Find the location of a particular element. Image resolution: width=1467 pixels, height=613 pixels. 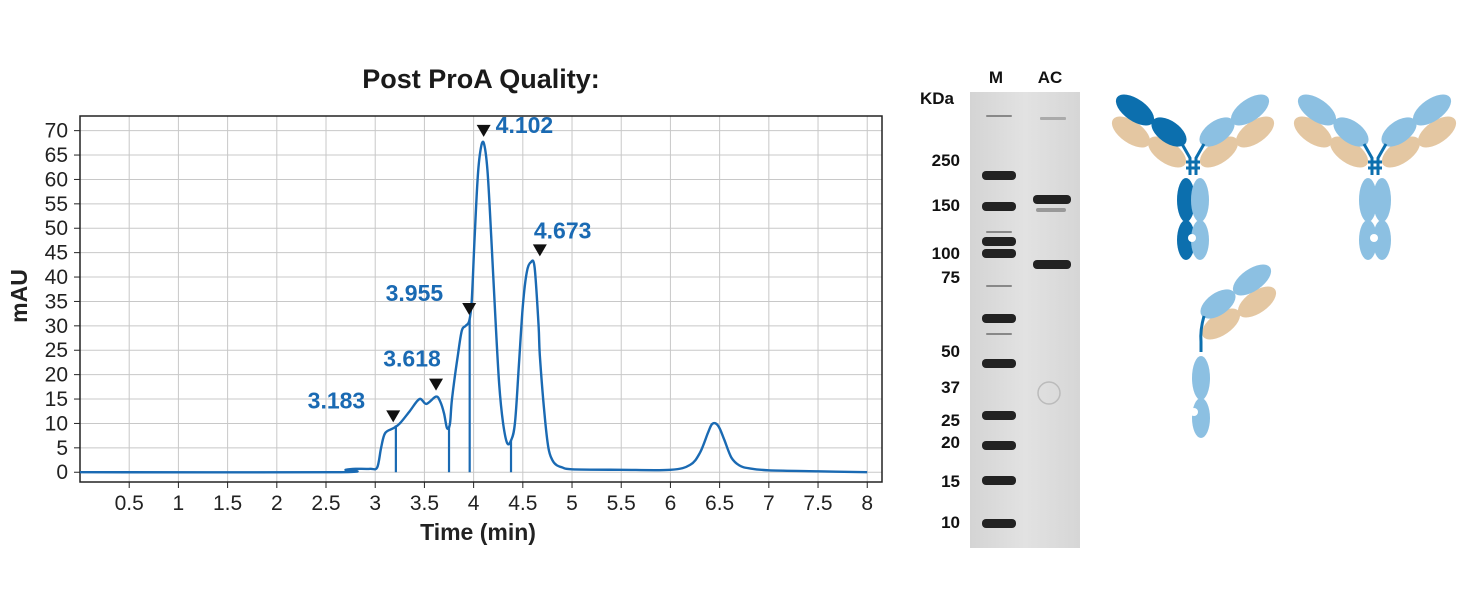

gel-artifact is located at coordinates (1049, 393).